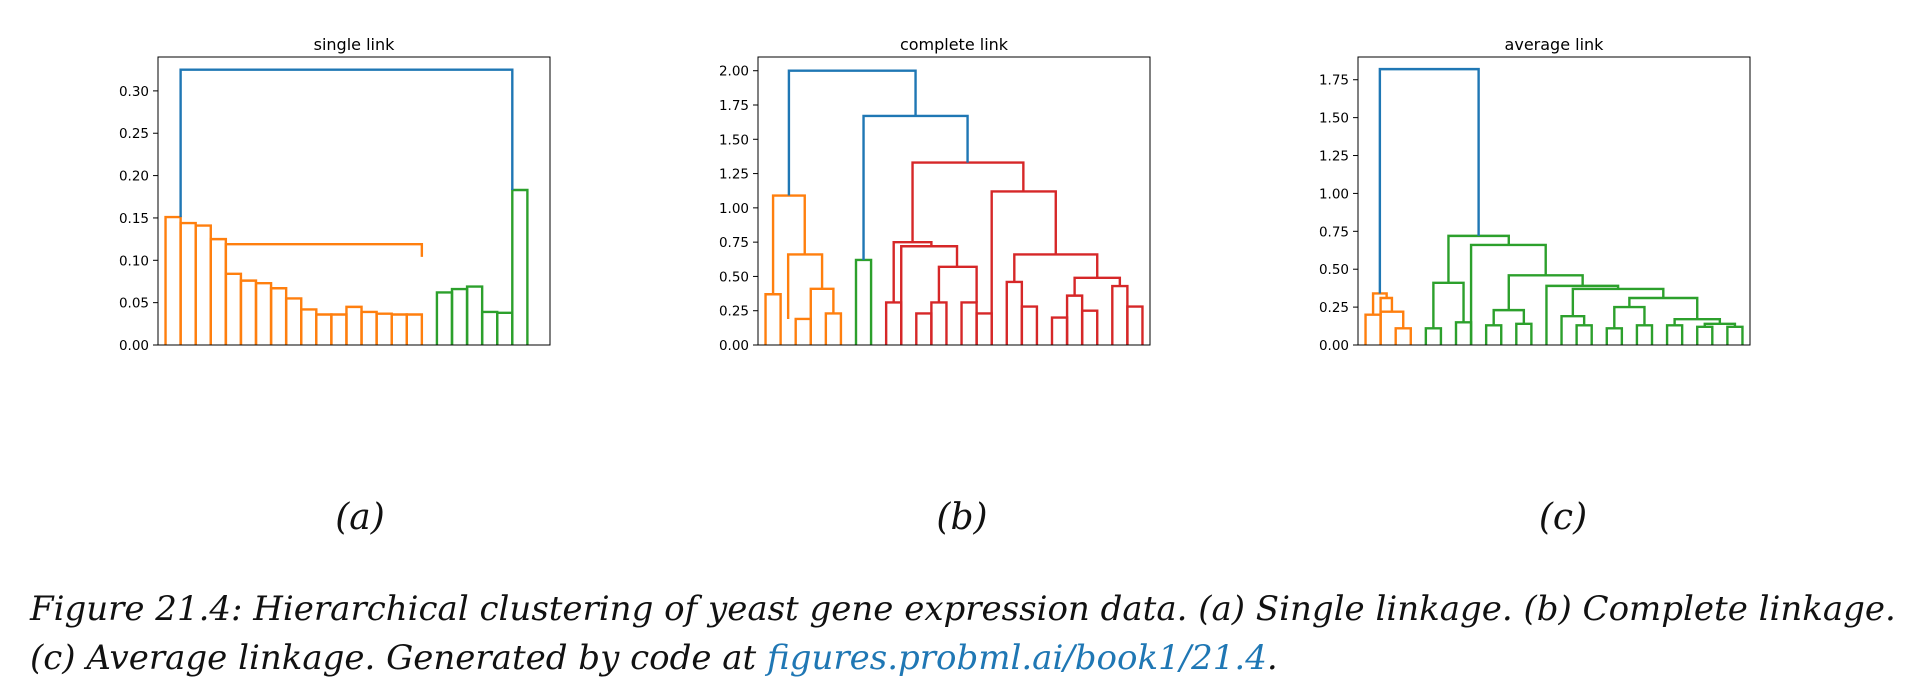 This screenshot has width=1914, height=692. I want to click on dendrogram-single-link: single link 0.00 0.05 0.10 0.15 0.20 0.25 0.30, so click(335, 194).